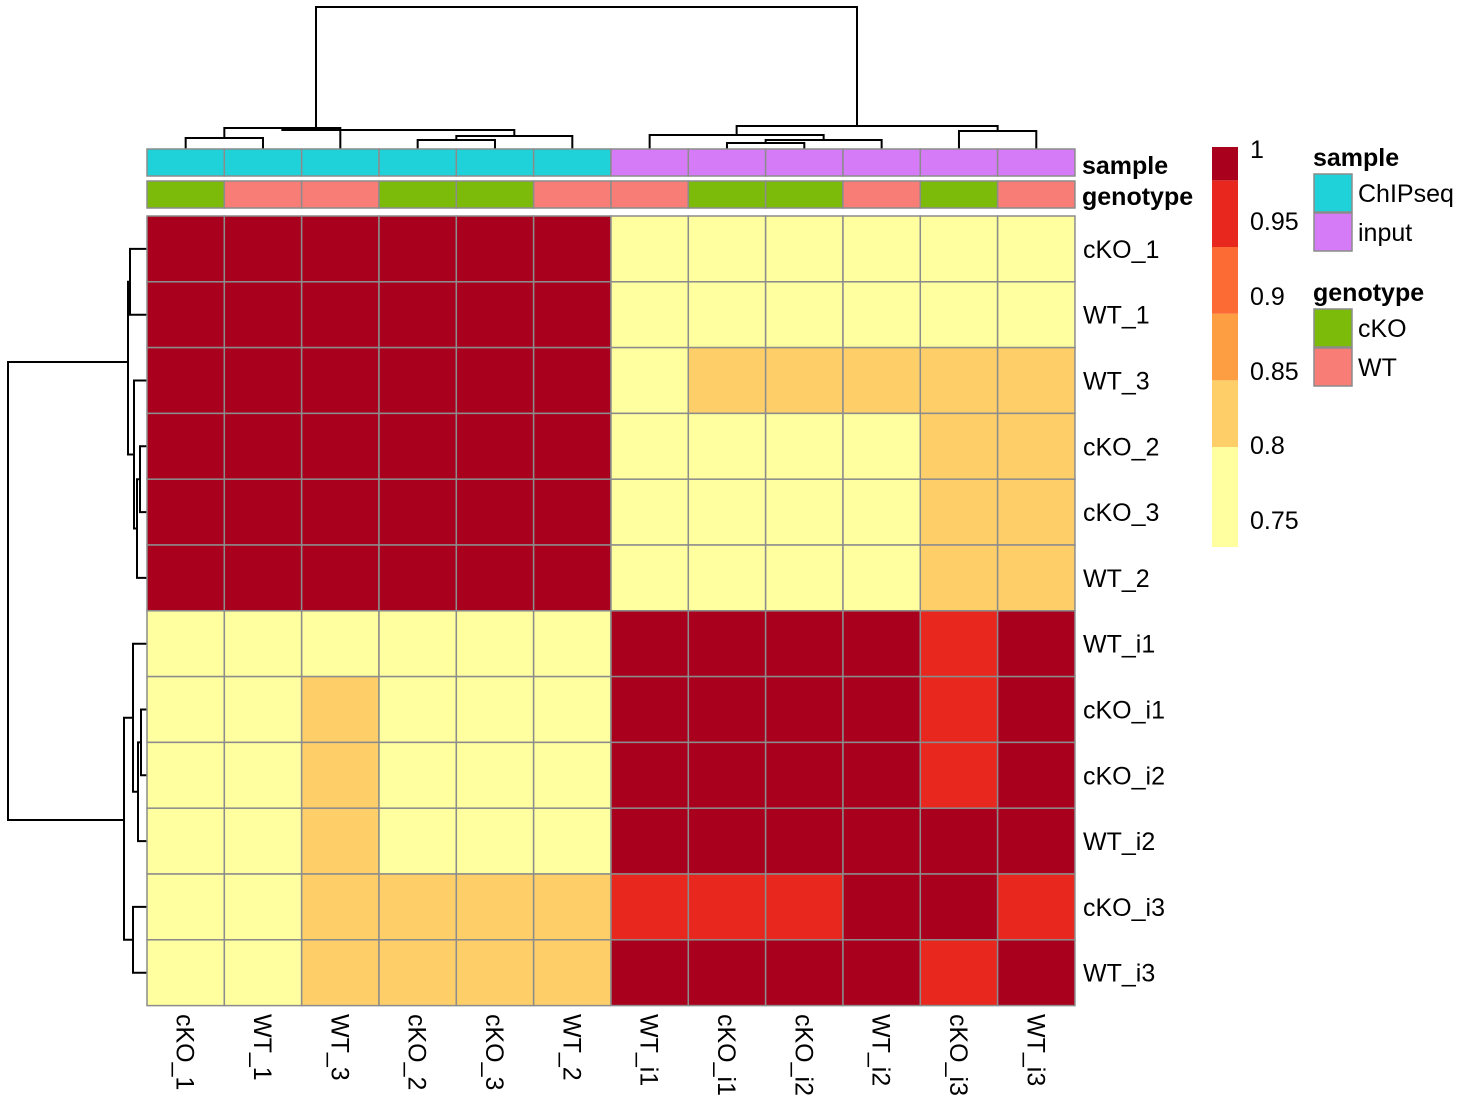  Describe the element at coordinates (1267, 446) in the screenshot. I see `colorbar-tick-label: 0.8` at that location.